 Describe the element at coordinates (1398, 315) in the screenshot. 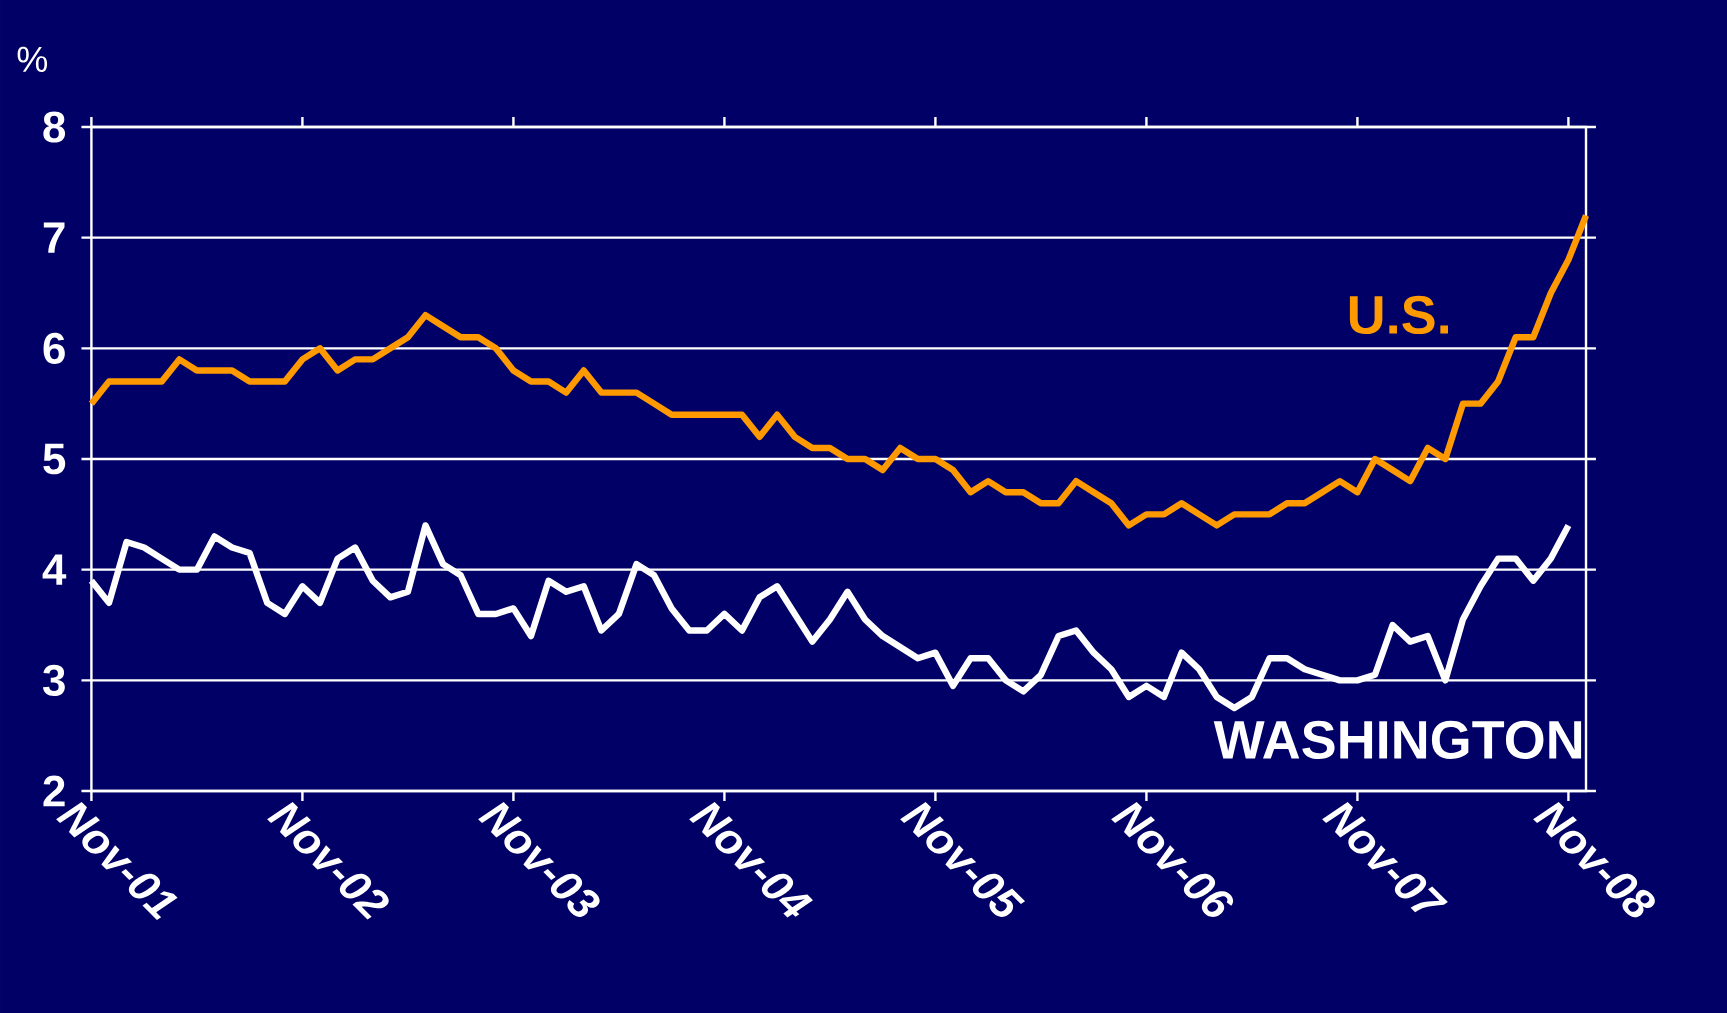

I see `series-label: U.S.` at that location.